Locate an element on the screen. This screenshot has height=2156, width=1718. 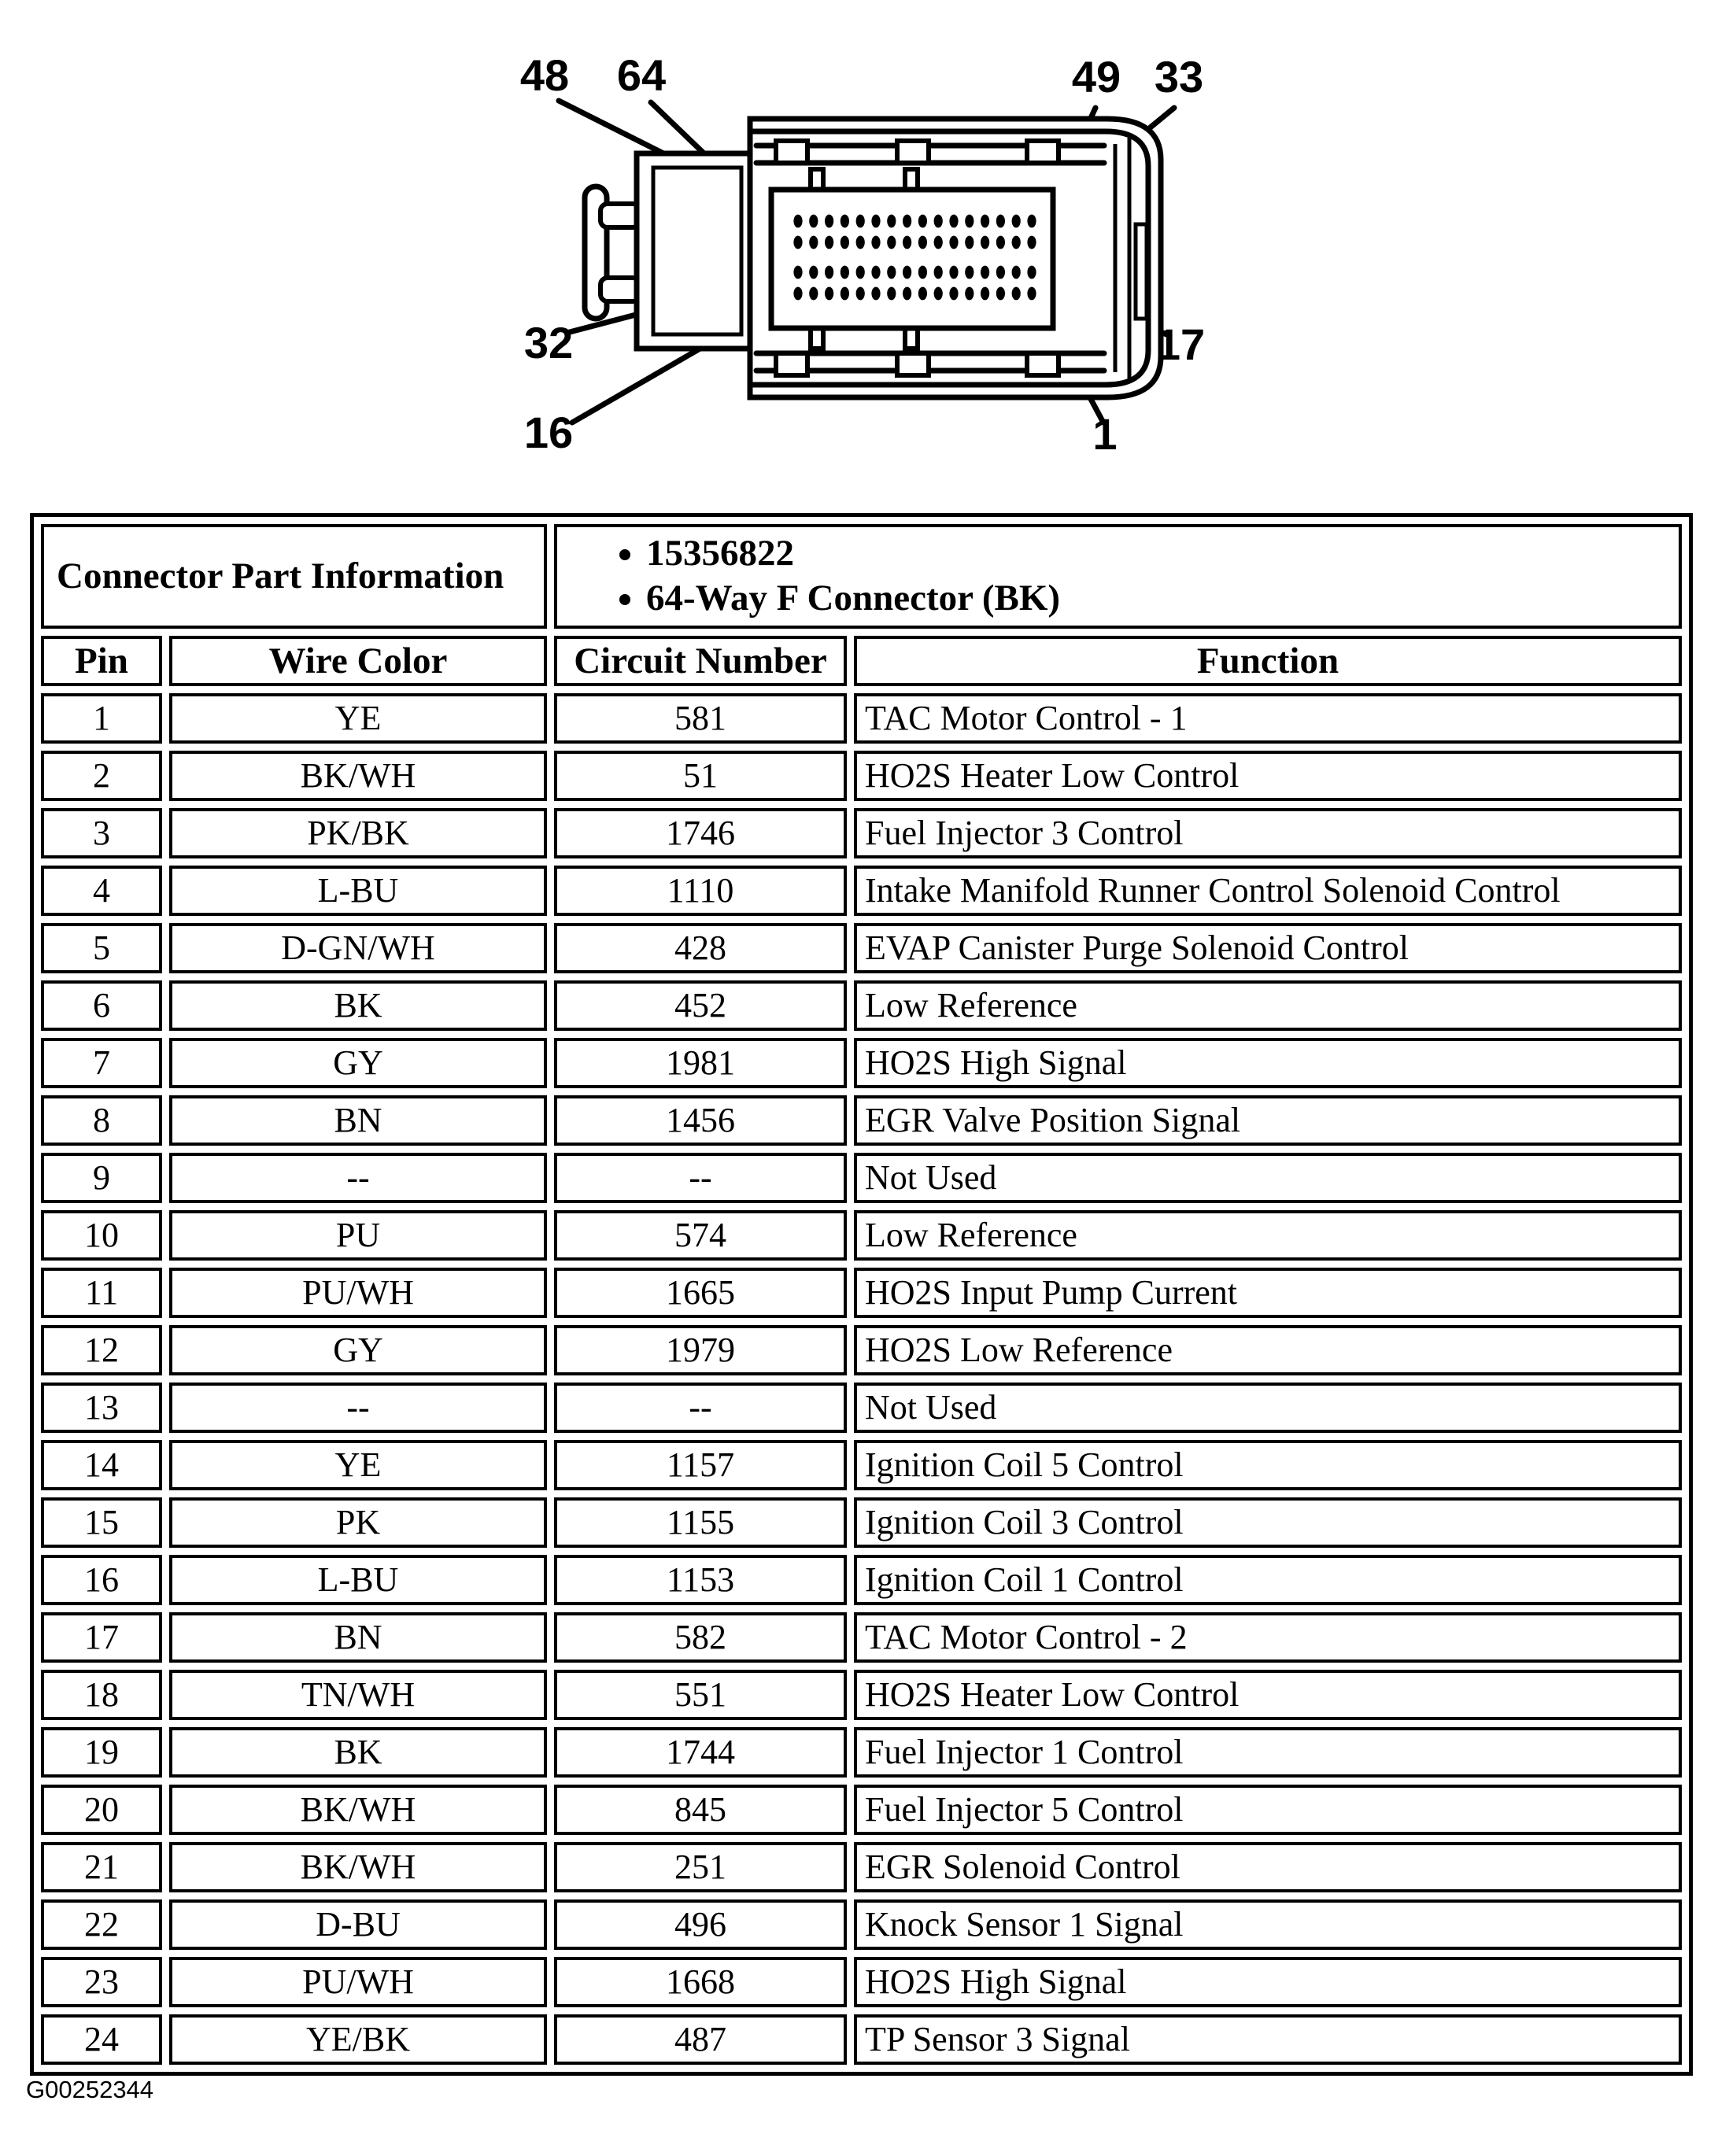
circuit-number-cell: 1981 is located at coordinates (700, 1062).